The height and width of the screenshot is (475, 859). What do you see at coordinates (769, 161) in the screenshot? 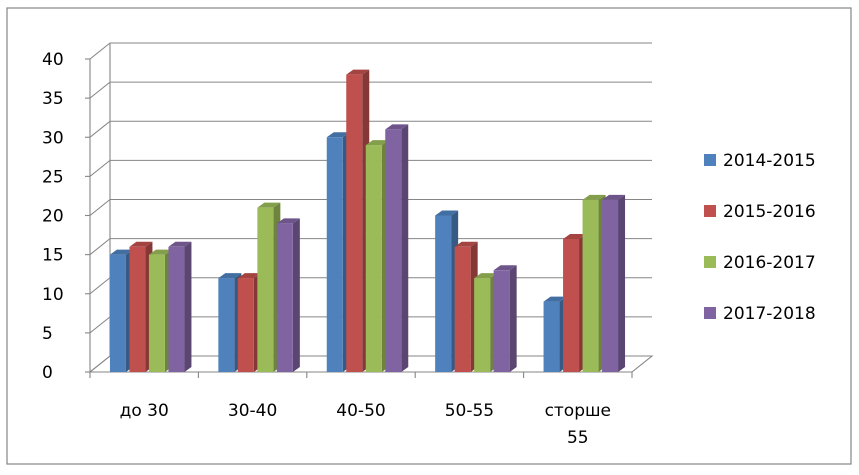
I see `legend-label: 2014-2015` at bounding box center [769, 161].